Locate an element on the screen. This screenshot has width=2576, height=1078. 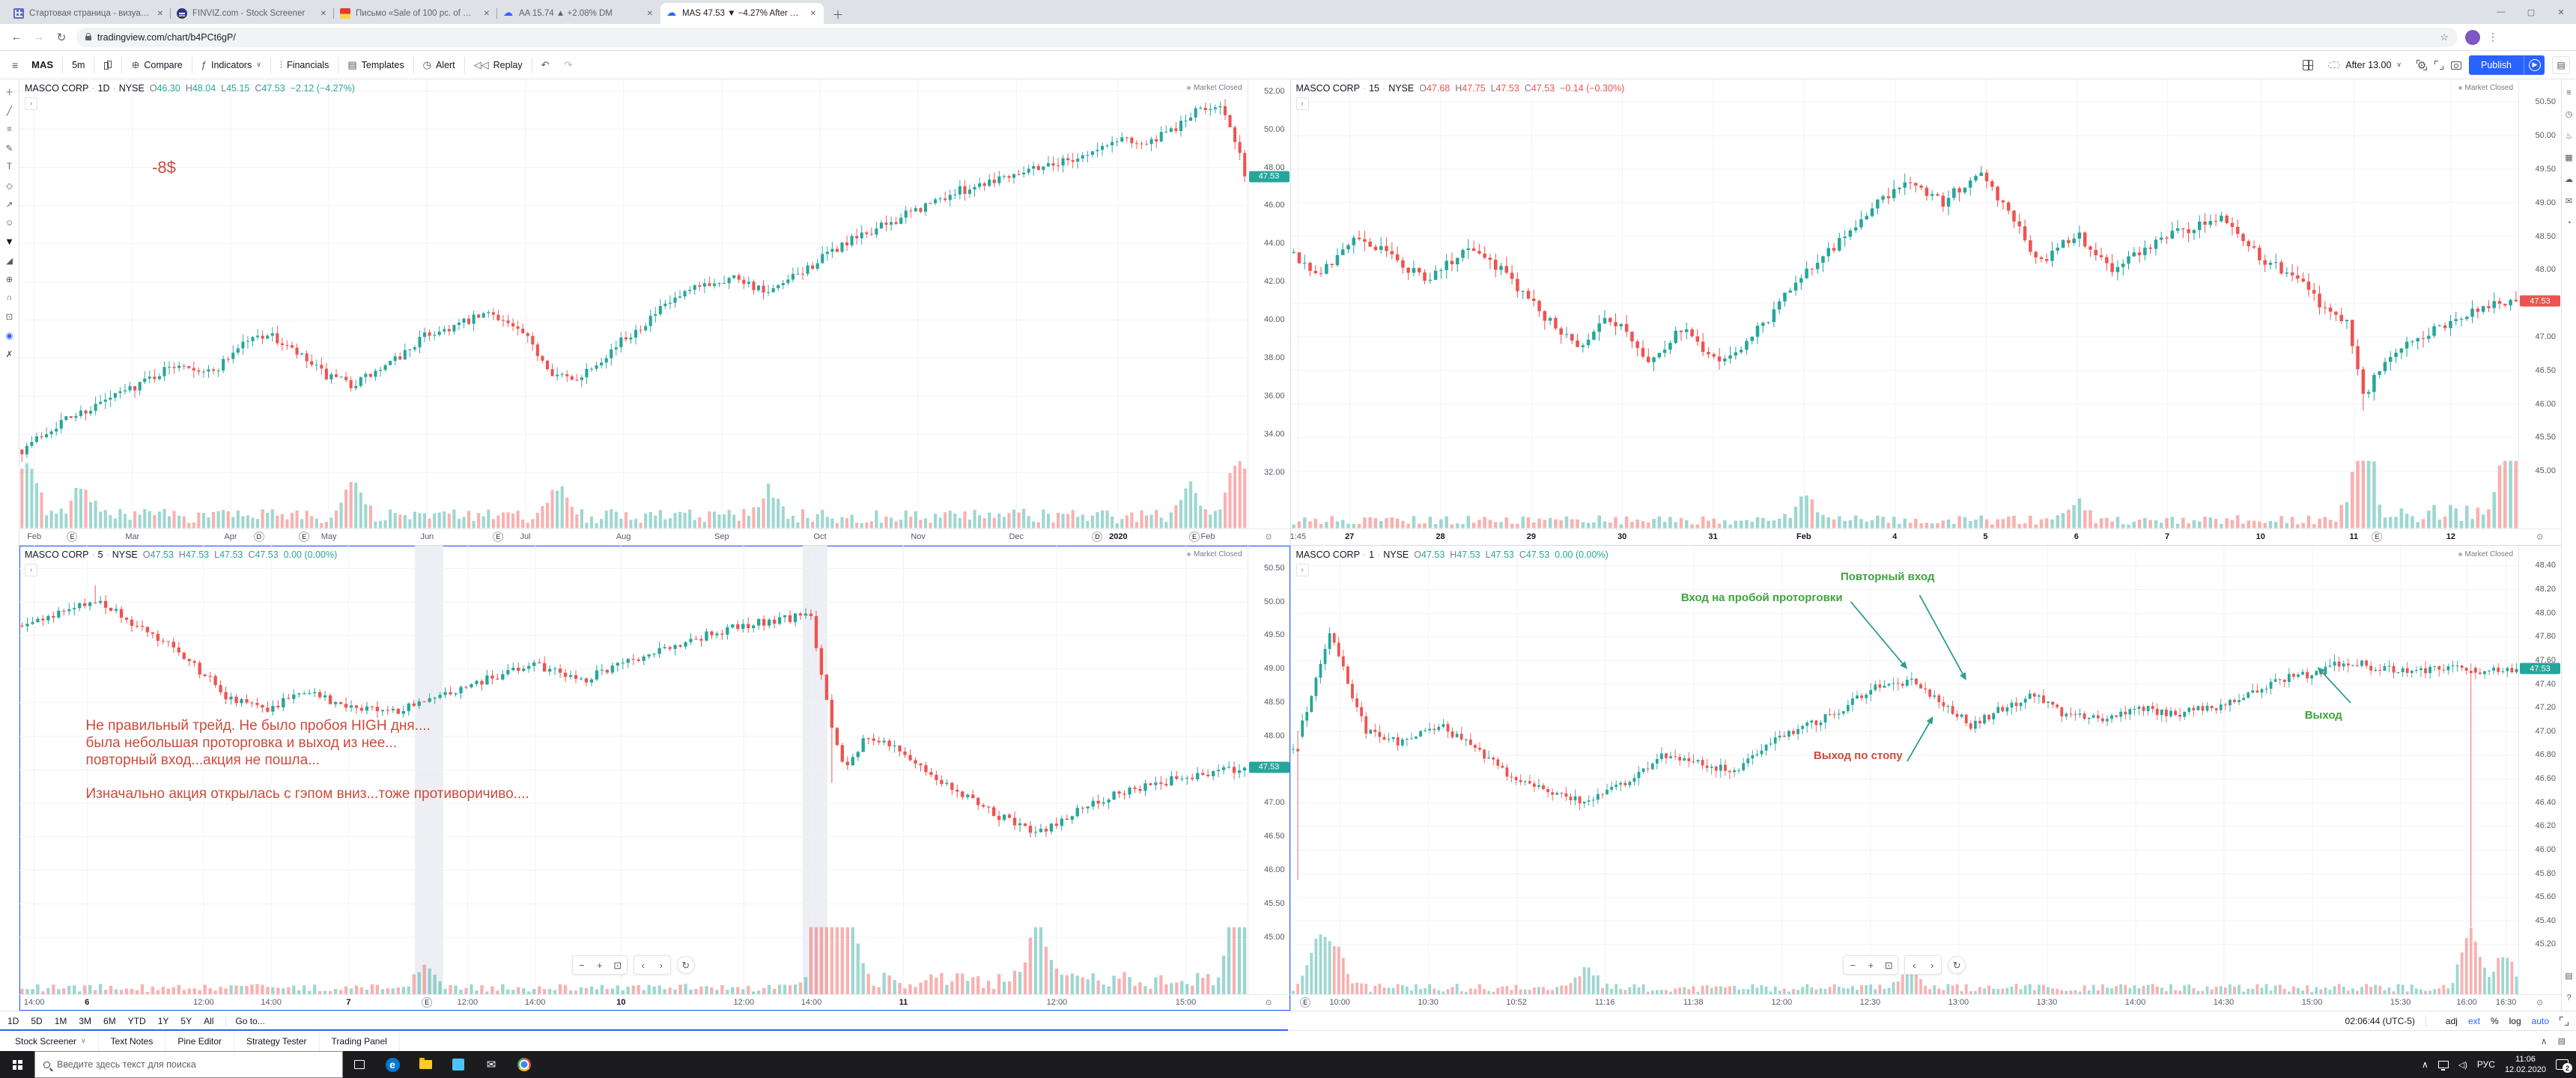
extended-hours-toggle: ext is located at coordinates (2473, 1020).